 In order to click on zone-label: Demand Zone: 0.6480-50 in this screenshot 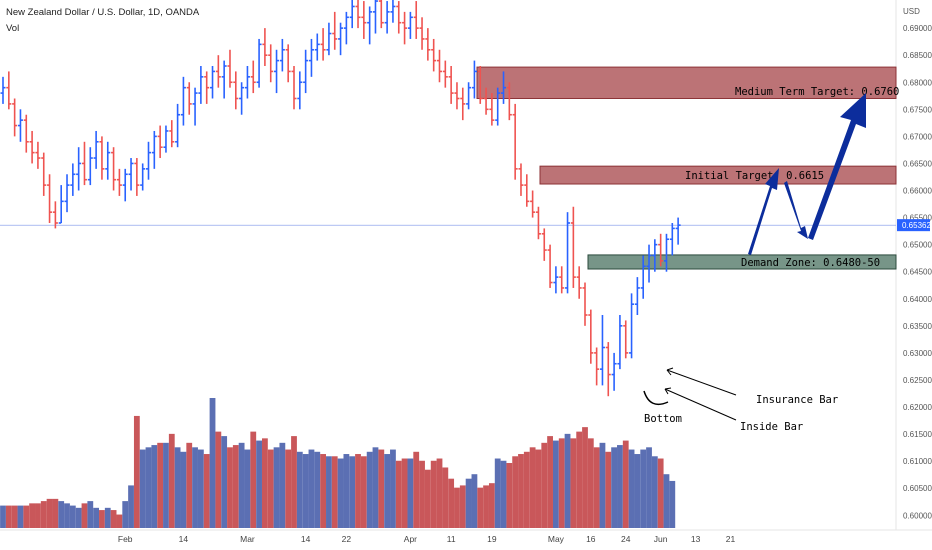, I will do `click(810, 263)`.